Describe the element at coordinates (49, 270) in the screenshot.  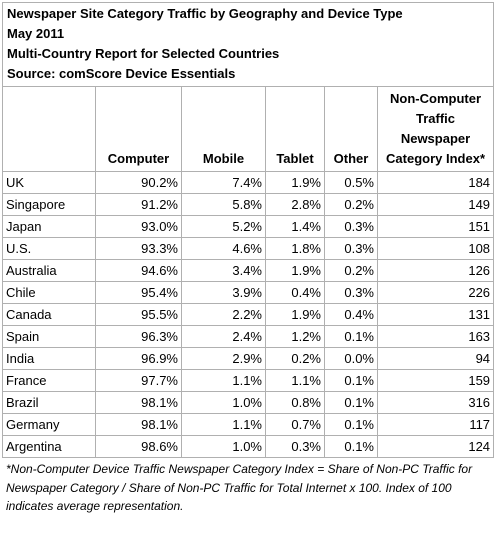
I see `country-cell: Australia` at that location.